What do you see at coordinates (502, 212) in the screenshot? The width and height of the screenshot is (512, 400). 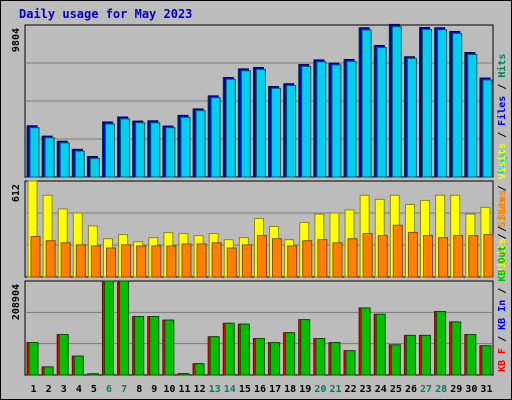 I see `legend-item-sites: Sites` at bounding box center [502, 212].